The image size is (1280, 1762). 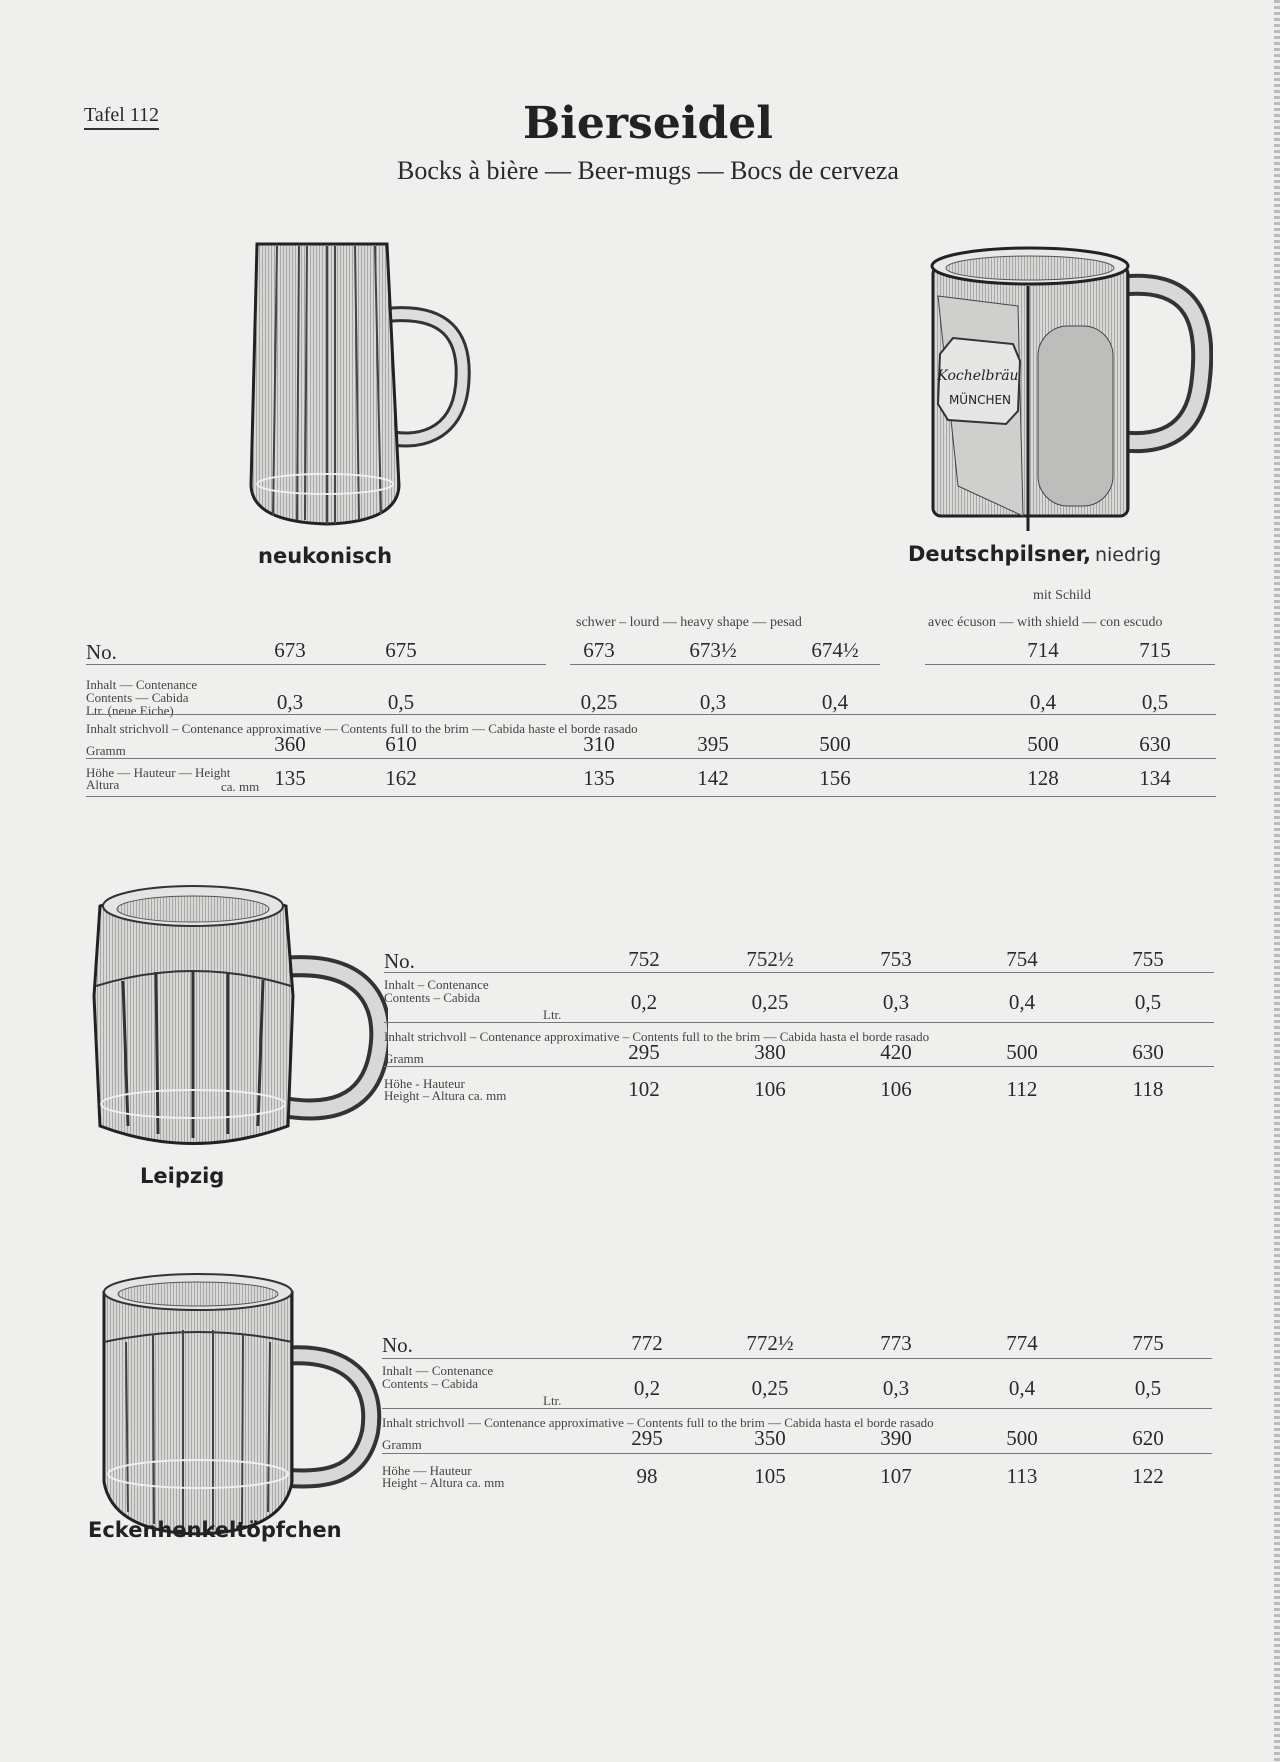 I want to click on cell-item-number: 755, so click(x=1148, y=959).